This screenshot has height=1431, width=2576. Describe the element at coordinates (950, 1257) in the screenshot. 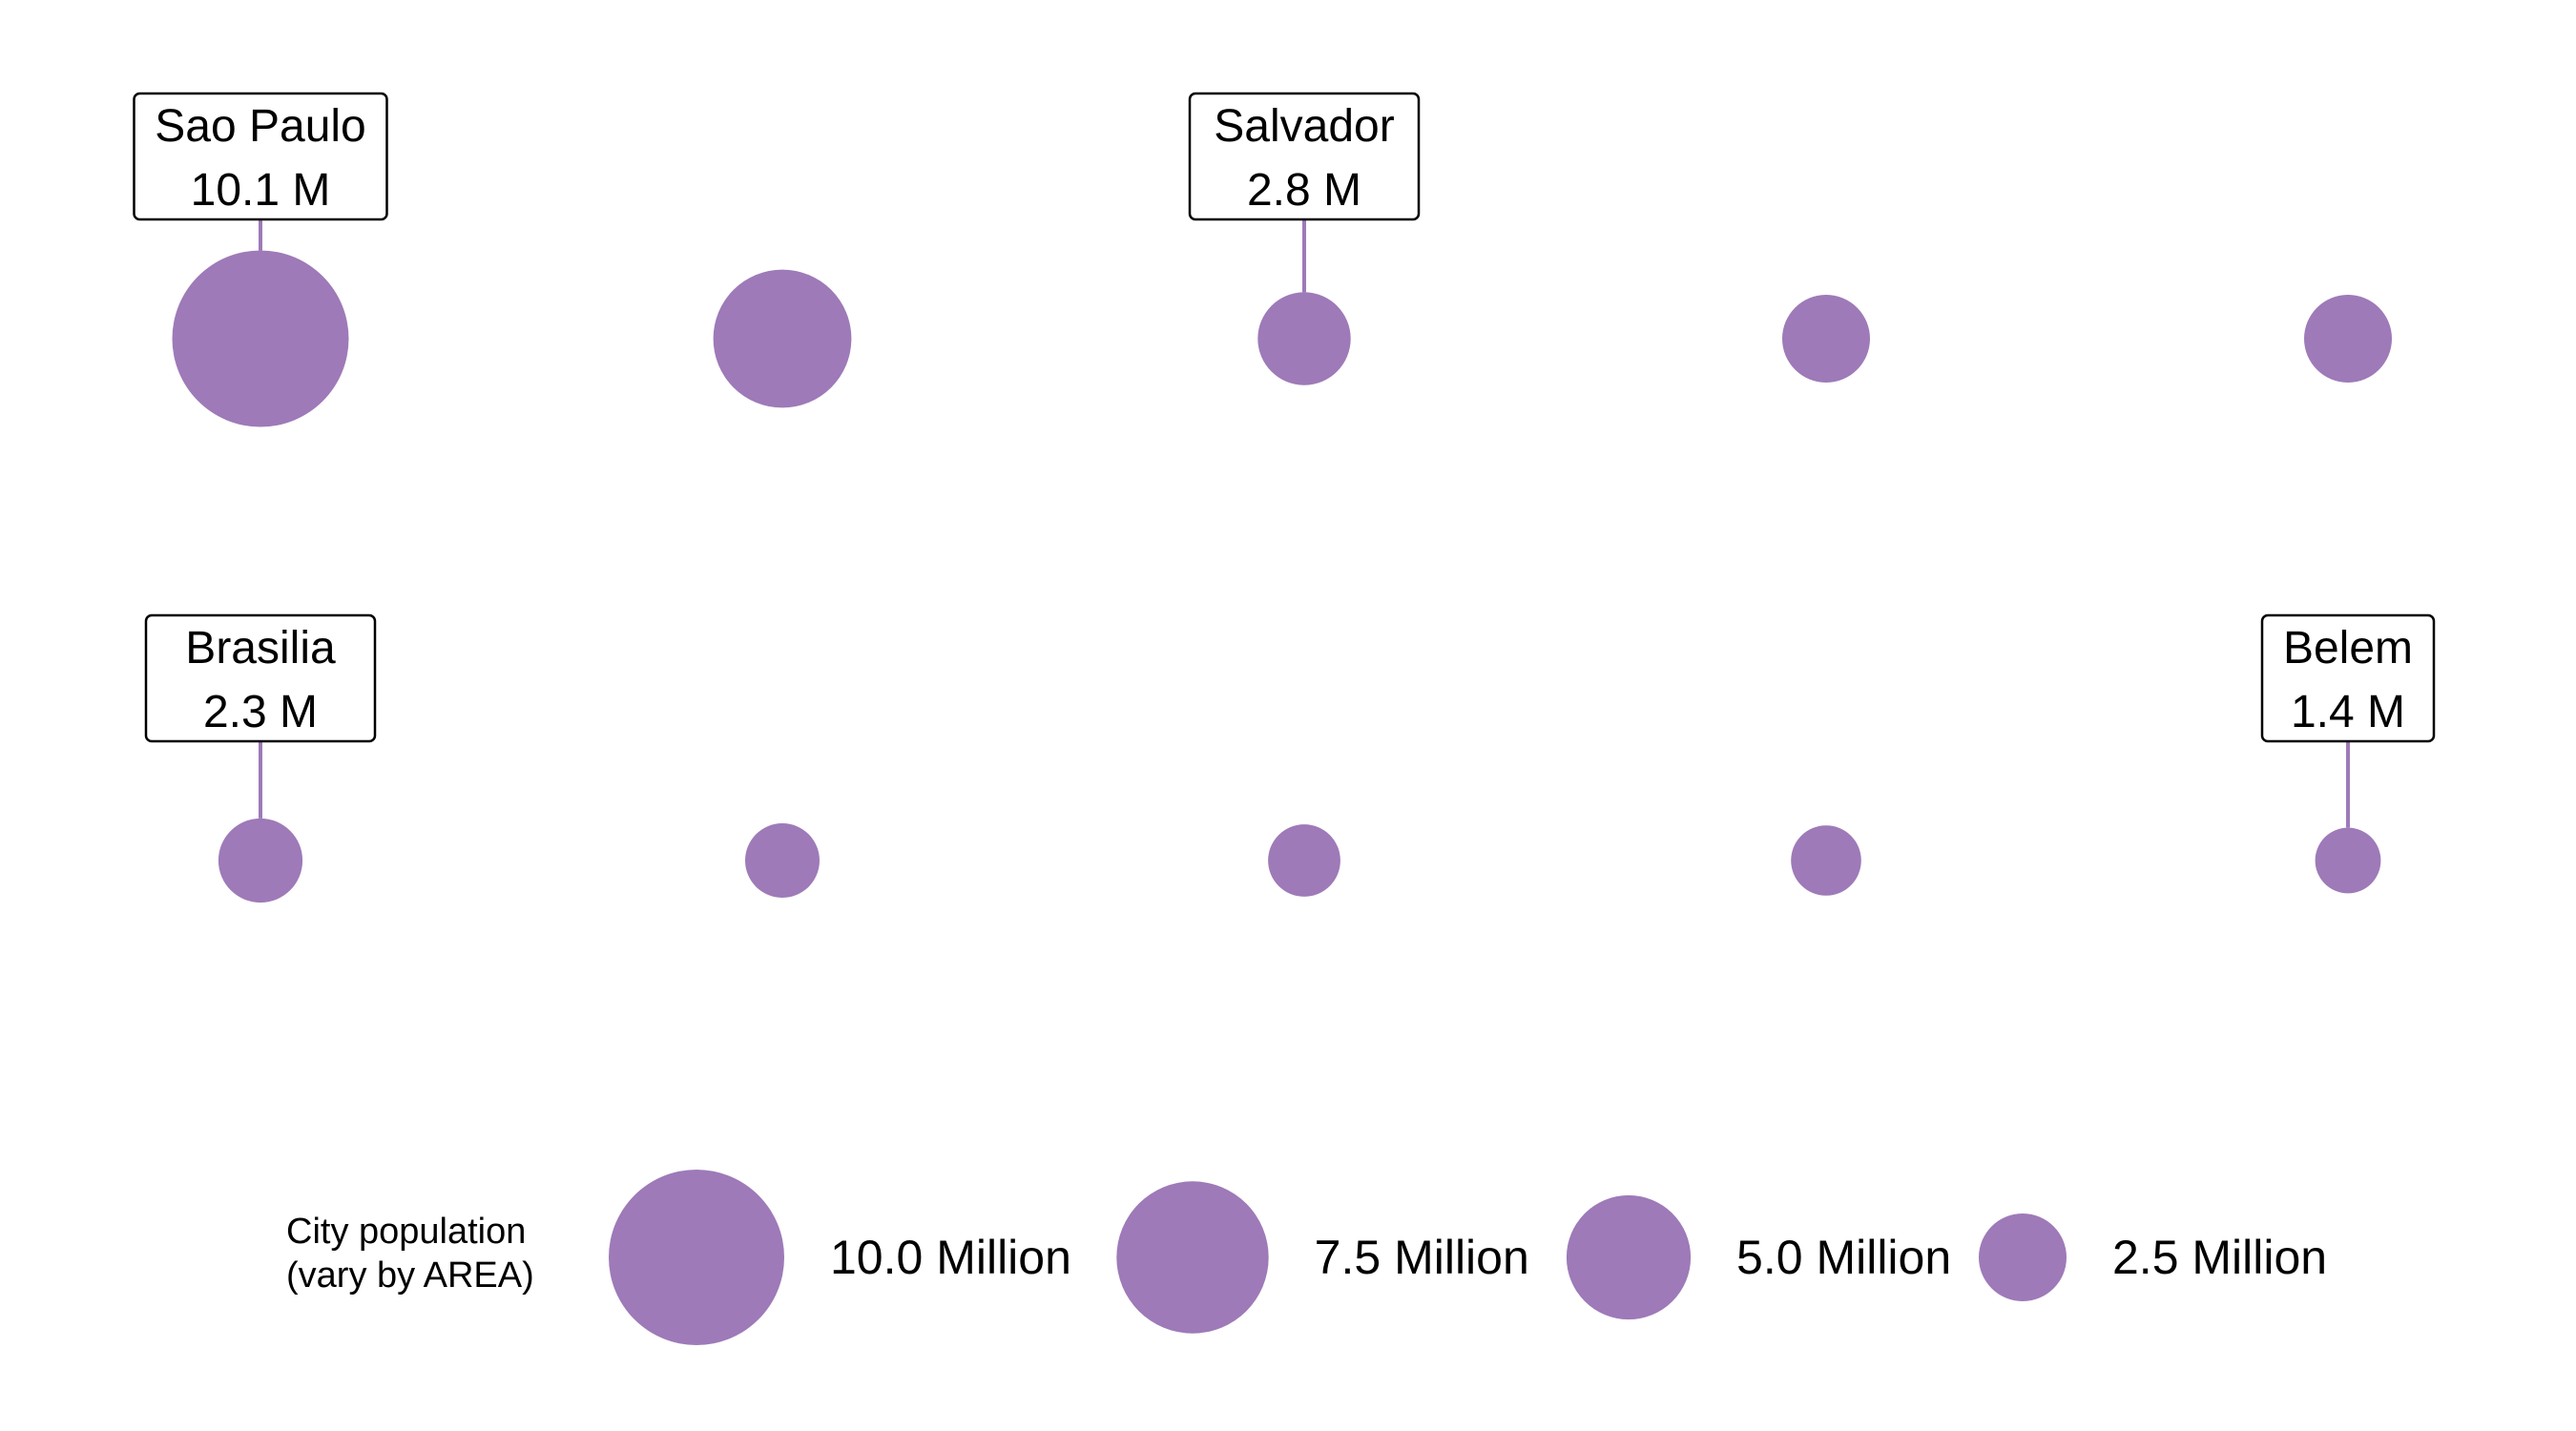

I see `legend-label: 10.0 Million` at that location.